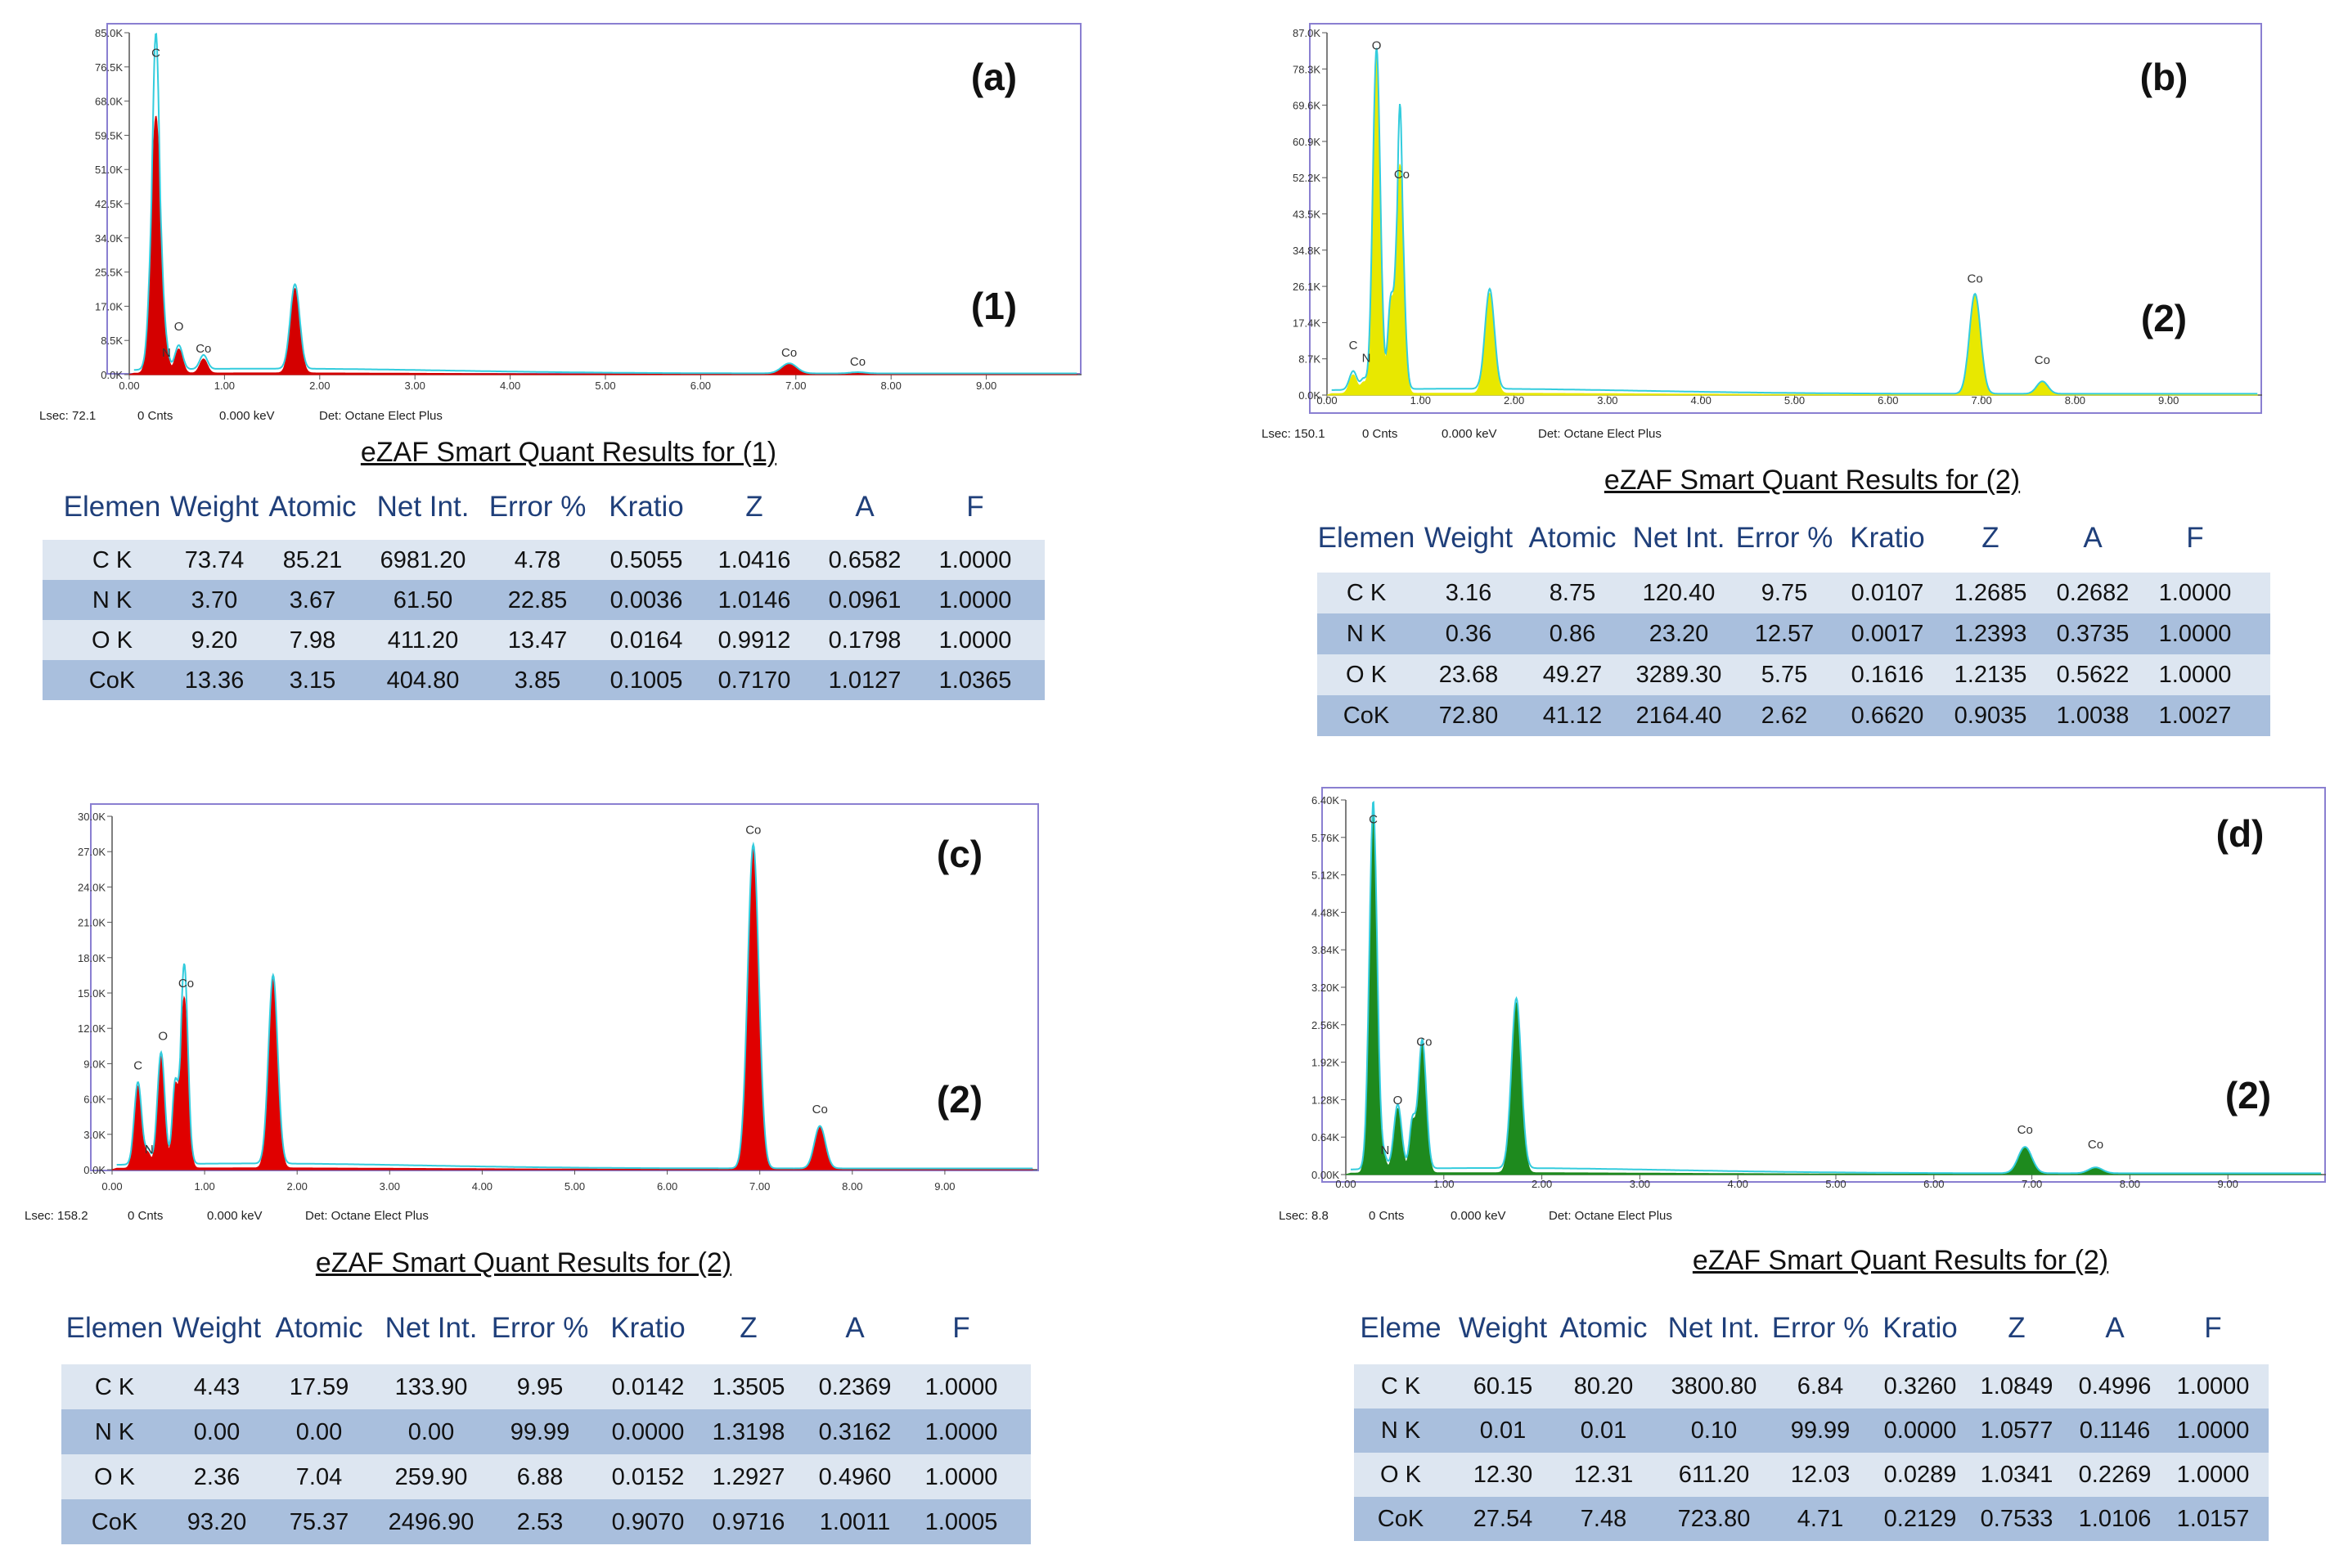 The height and width of the screenshot is (1568, 2339). What do you see at coordinates (109, 135) in the screenshot?
I see `y-tick-label: 59.5K` at bounding box center [109, 135].